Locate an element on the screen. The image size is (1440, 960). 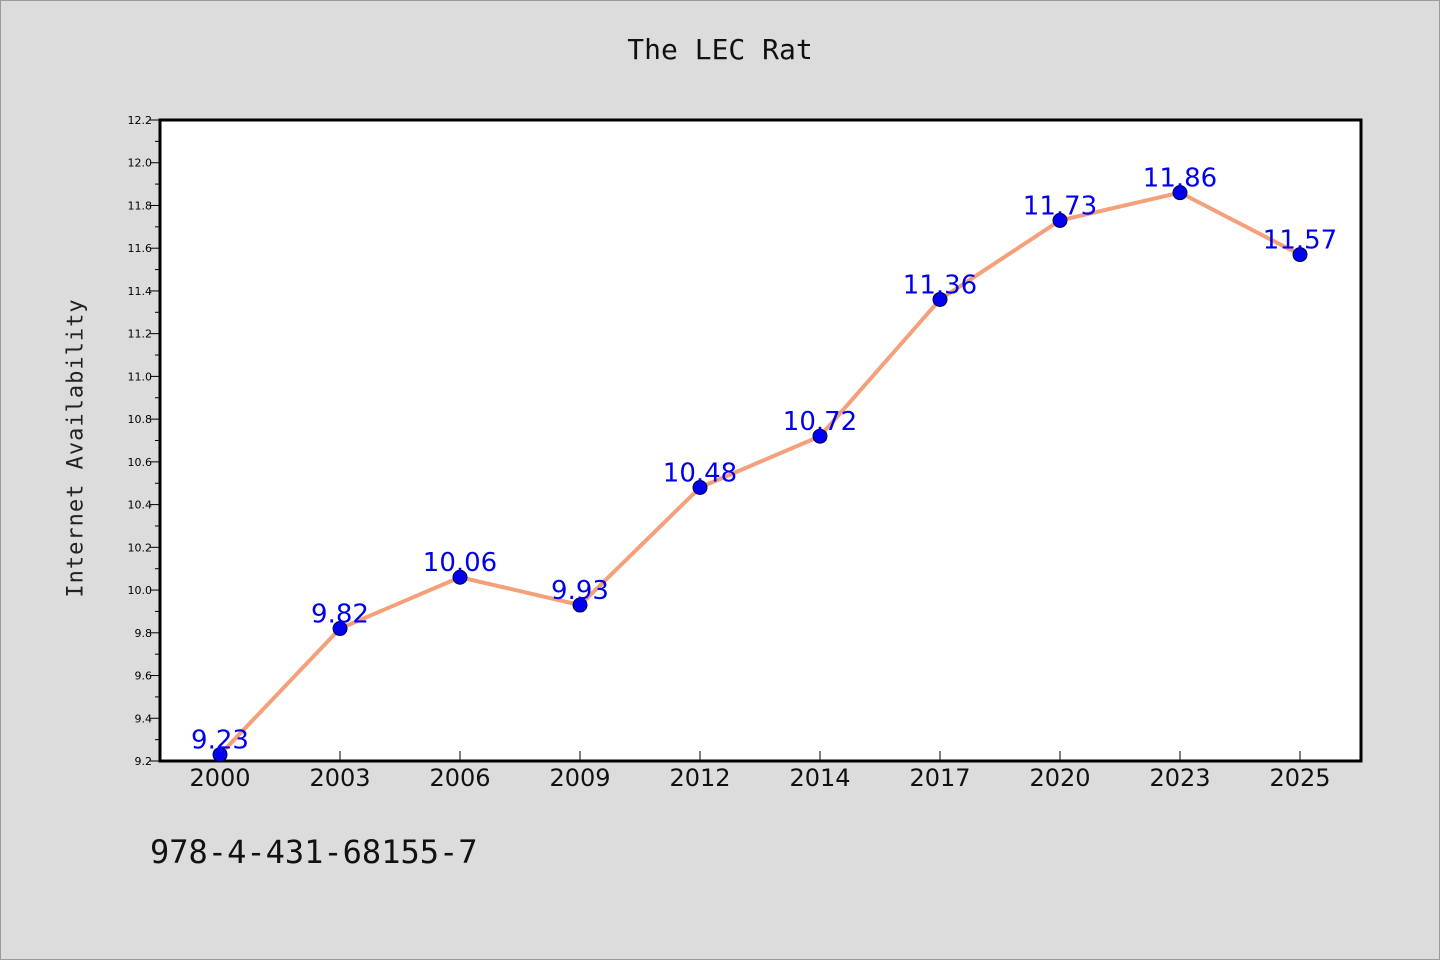
data-label: 10.06 is located at coordinates (460, 563).